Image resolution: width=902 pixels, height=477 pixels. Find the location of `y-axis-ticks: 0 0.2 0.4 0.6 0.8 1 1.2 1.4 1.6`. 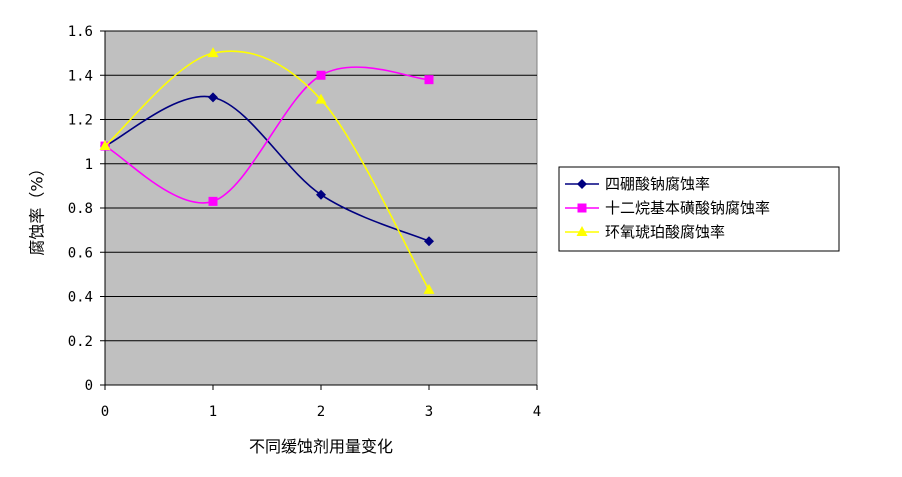

y-axis-ticks: 0 0.2 0.4 0.6 0.8 1 1.2 1.4 1.6 is located at coordinates (86, 209).